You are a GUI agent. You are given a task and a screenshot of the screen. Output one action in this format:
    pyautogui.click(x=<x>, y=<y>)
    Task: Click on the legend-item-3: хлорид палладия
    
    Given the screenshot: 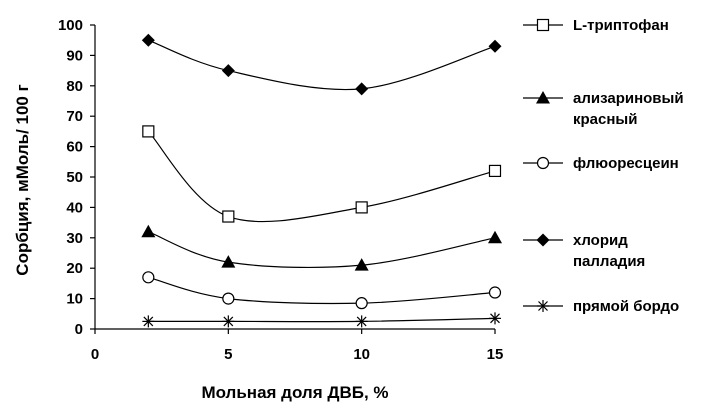 What is the action you would take?
    pyautogui.click(x=584, y=251)
    